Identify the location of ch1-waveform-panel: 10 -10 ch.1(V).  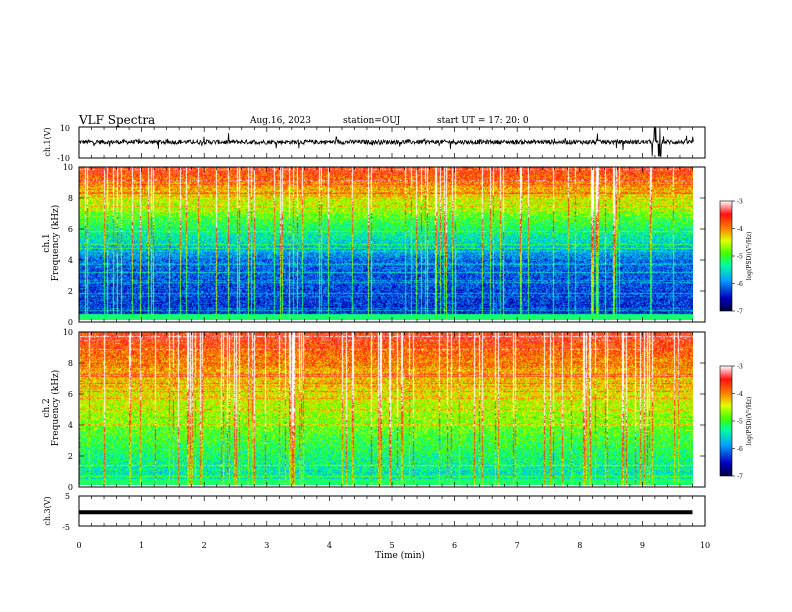
(374, 143).